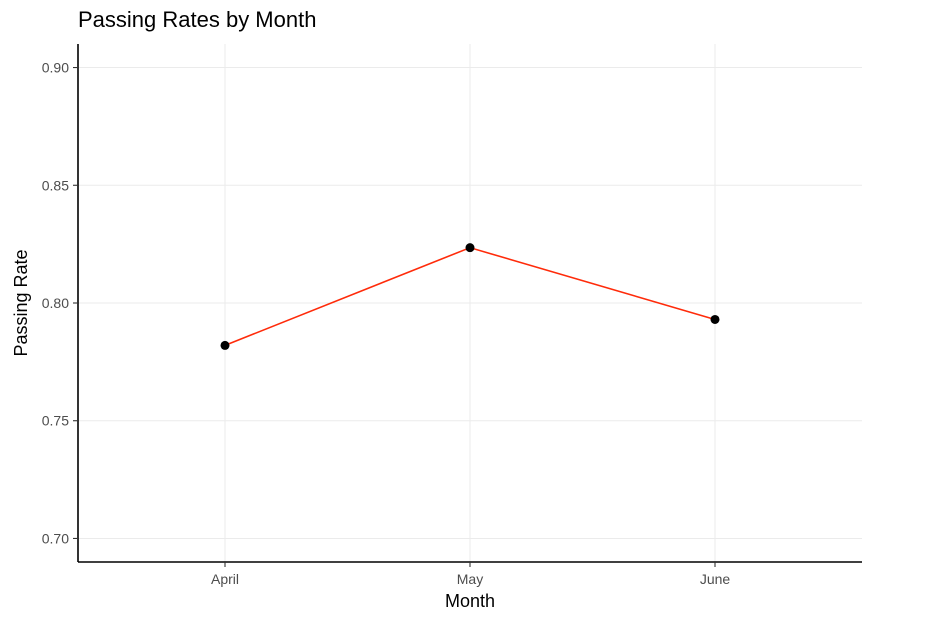 This screenshot has height=624, width=944. I want to click on x-tick-label: April, so click(225, 579).